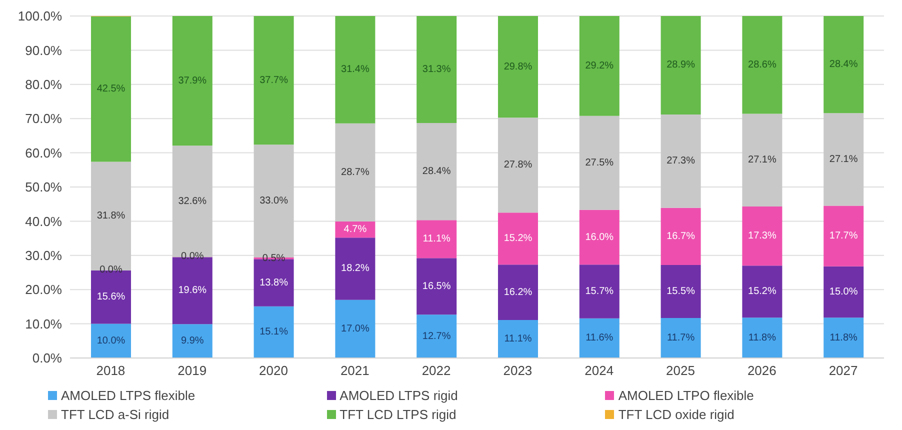 Image resolution: width=902 pixels, height=430 pixels. I want to click on data-label: 15.7%, so click(599, 291).